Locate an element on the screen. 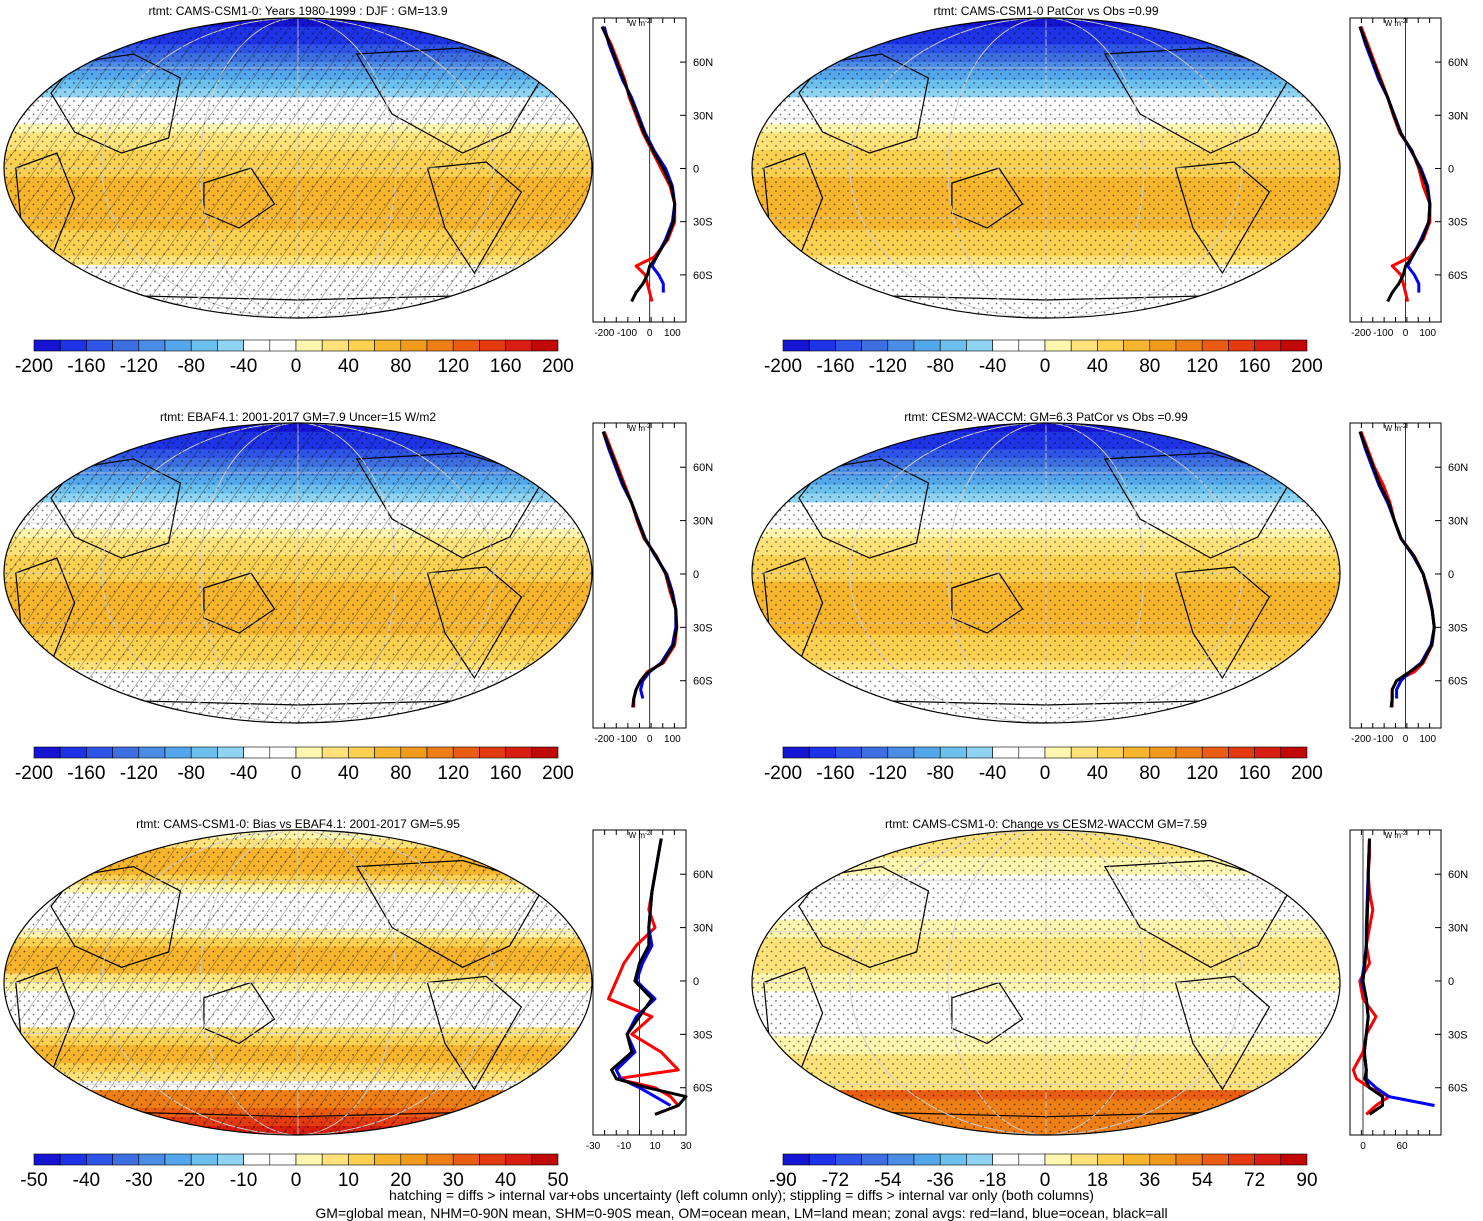 The width and height of the screenshot is (1483, 1221). colorbar-tick-label: -50 is located at coordinates (33, 1180).